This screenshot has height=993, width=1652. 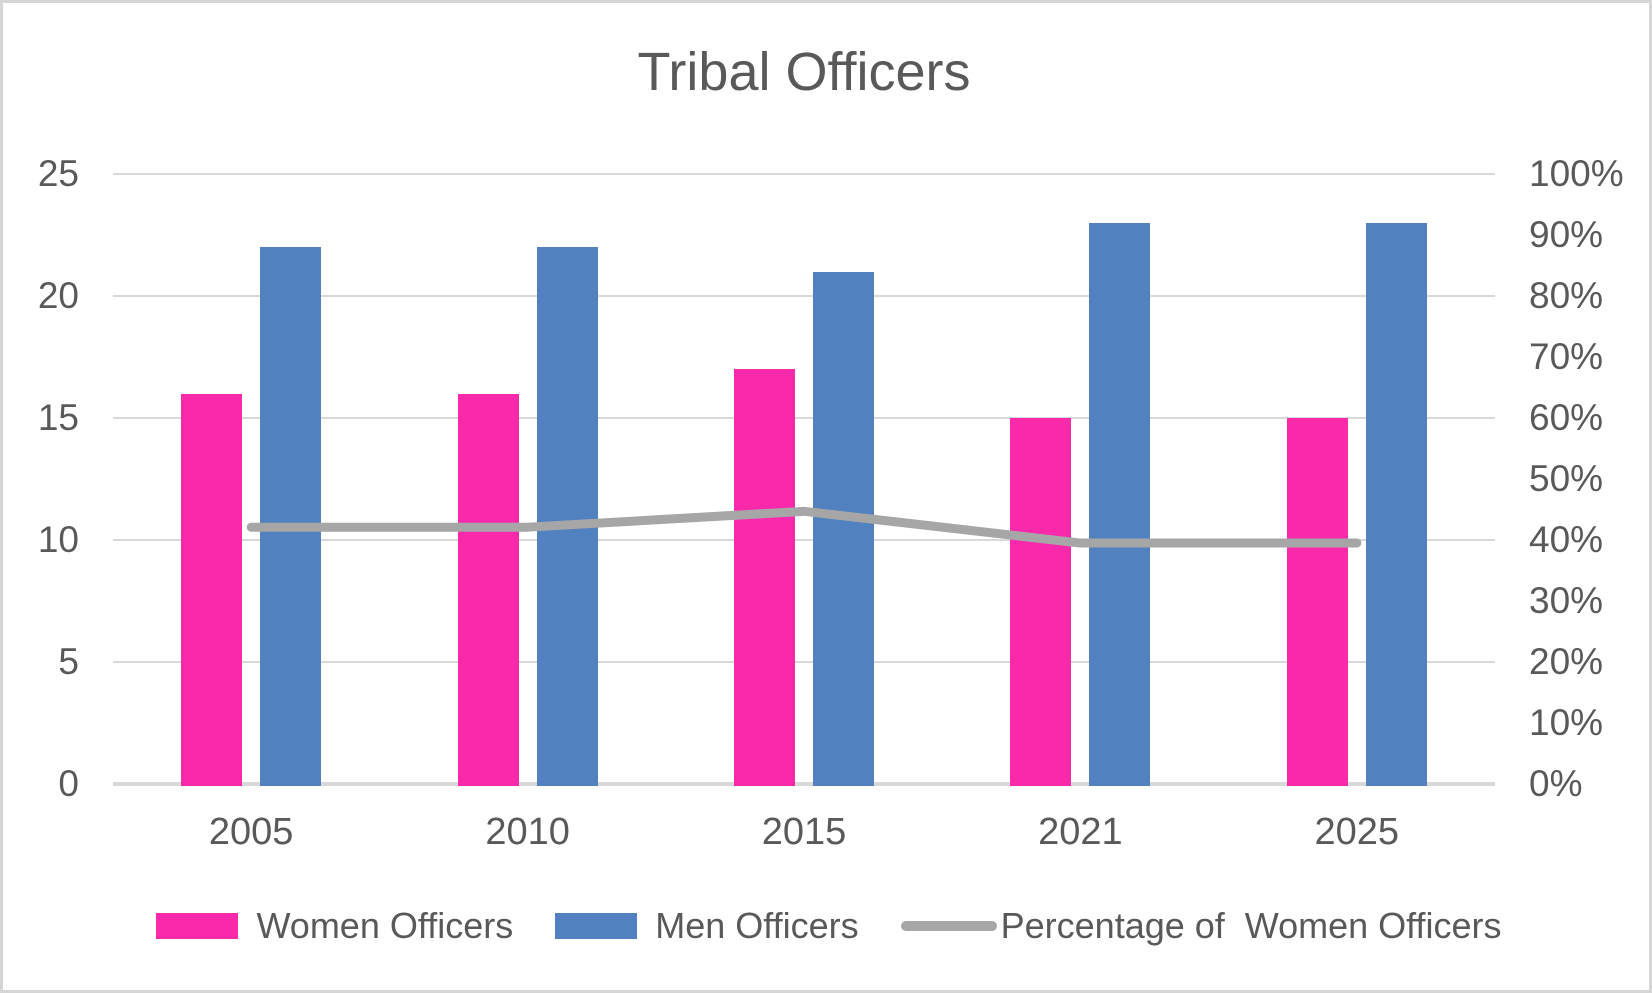 What do you see at coordinates (58, 417) in the screenshot?
I see `left-axis-tick-label: 15` at bounding box center [58, 417].